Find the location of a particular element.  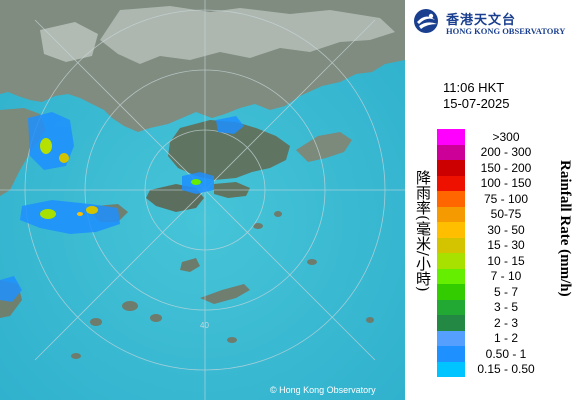

legend-item: 150 - 200 is located at coordinates (492, 168).